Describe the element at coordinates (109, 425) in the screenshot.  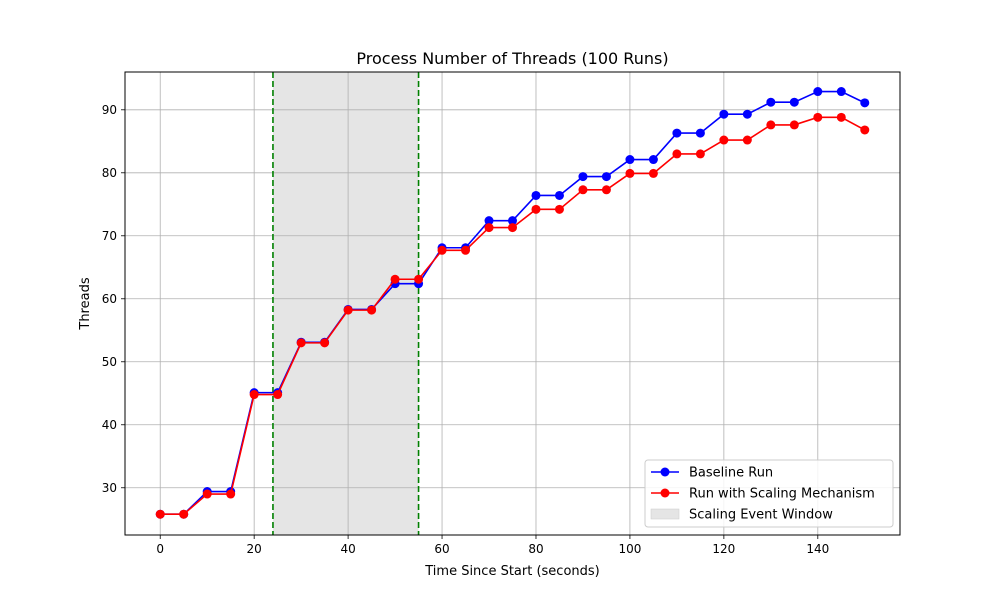
I see `y-tick-label: 40` at that location.